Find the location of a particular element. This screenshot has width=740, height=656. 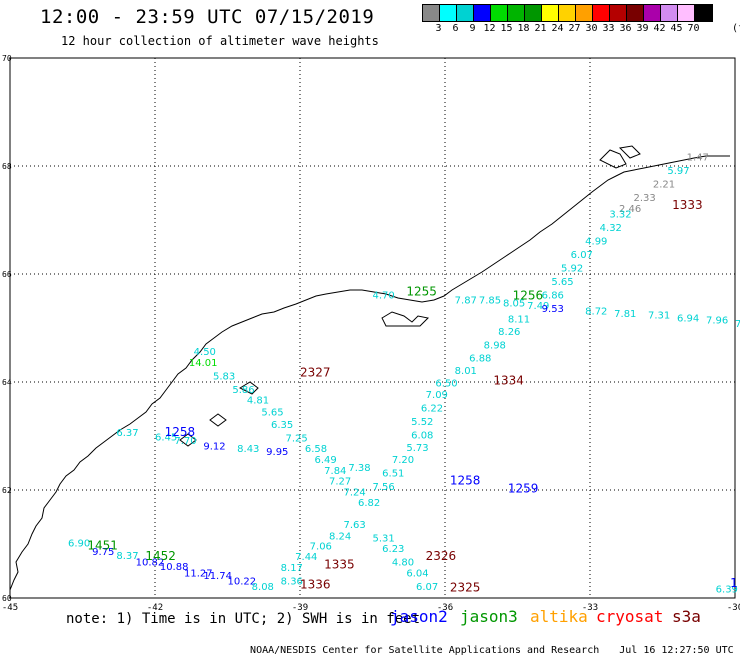

legend-label: 24 is located at coordinates (557, 28).